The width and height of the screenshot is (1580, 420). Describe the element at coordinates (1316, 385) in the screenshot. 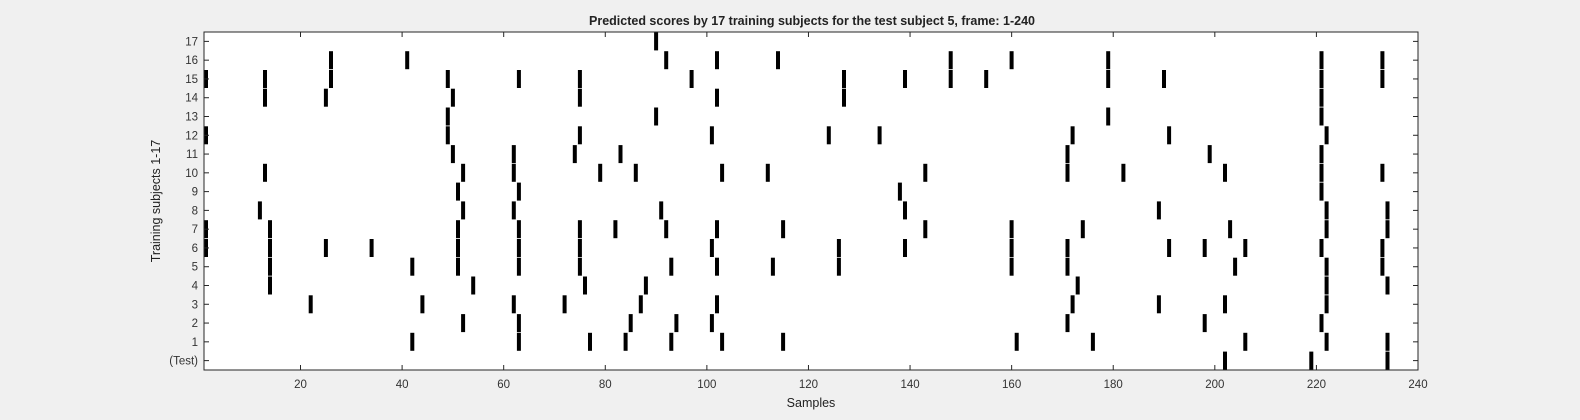

I see `x-tick-label-10: 220` at that location.